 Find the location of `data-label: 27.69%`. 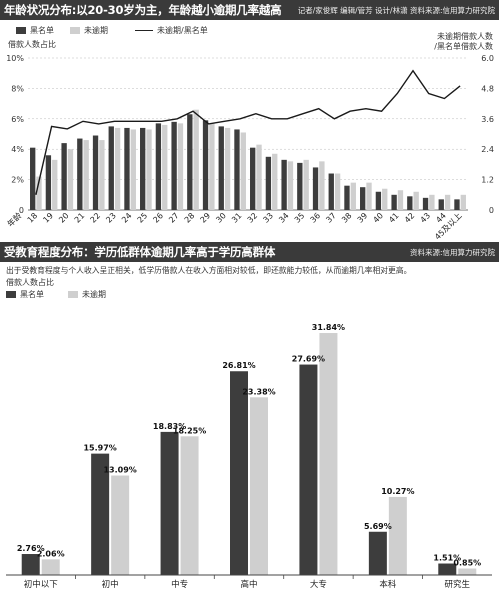

data-label: 27.69% is located at coordinates (308, 359).